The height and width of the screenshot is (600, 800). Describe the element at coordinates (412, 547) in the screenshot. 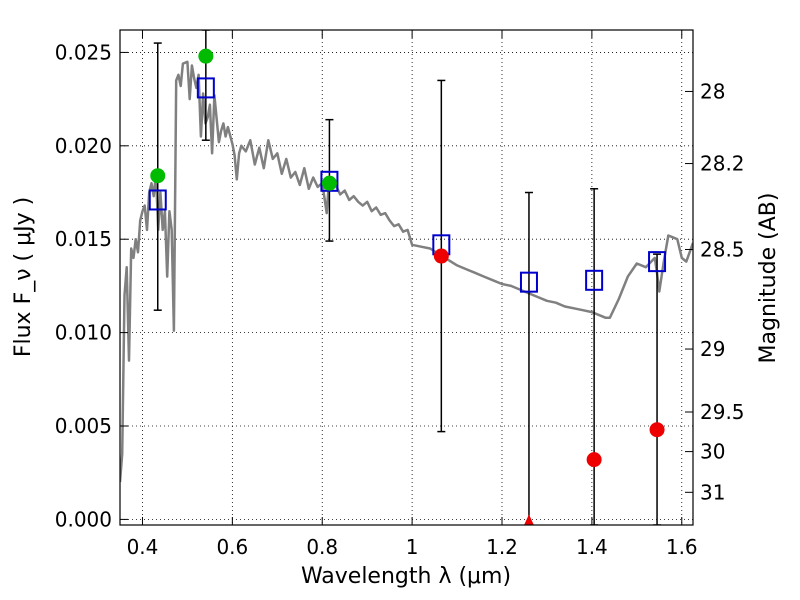

I see `x-tick-label: 1` at that location.